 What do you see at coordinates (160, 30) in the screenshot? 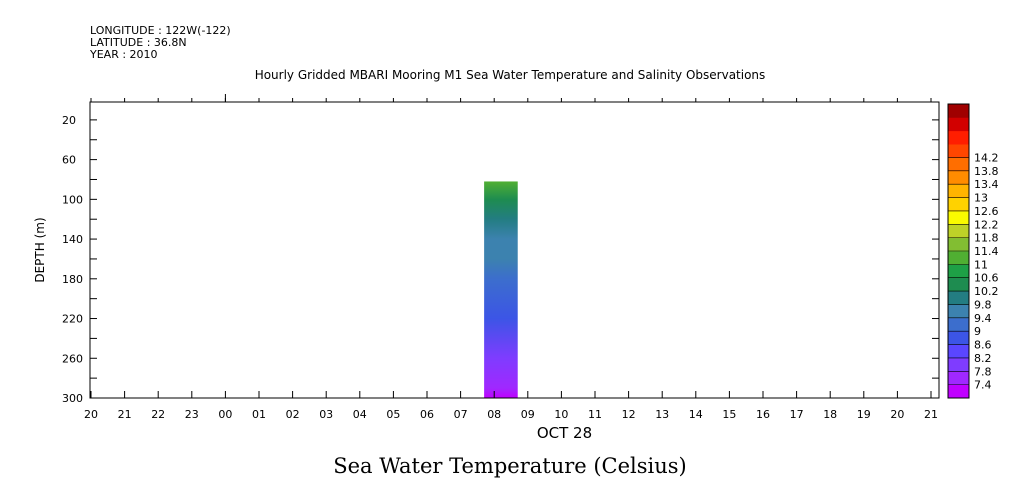
I see `longitude-label: LONGITUDE : 122W(-122)` at bounding box center [160, 30].